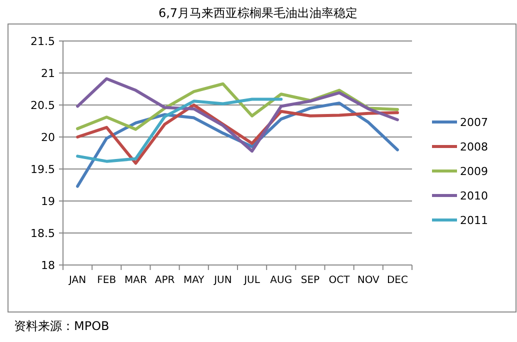 The width and height of the screenshot is (517, 342). I want to click on legend-label: 2010, so click(474, 196).